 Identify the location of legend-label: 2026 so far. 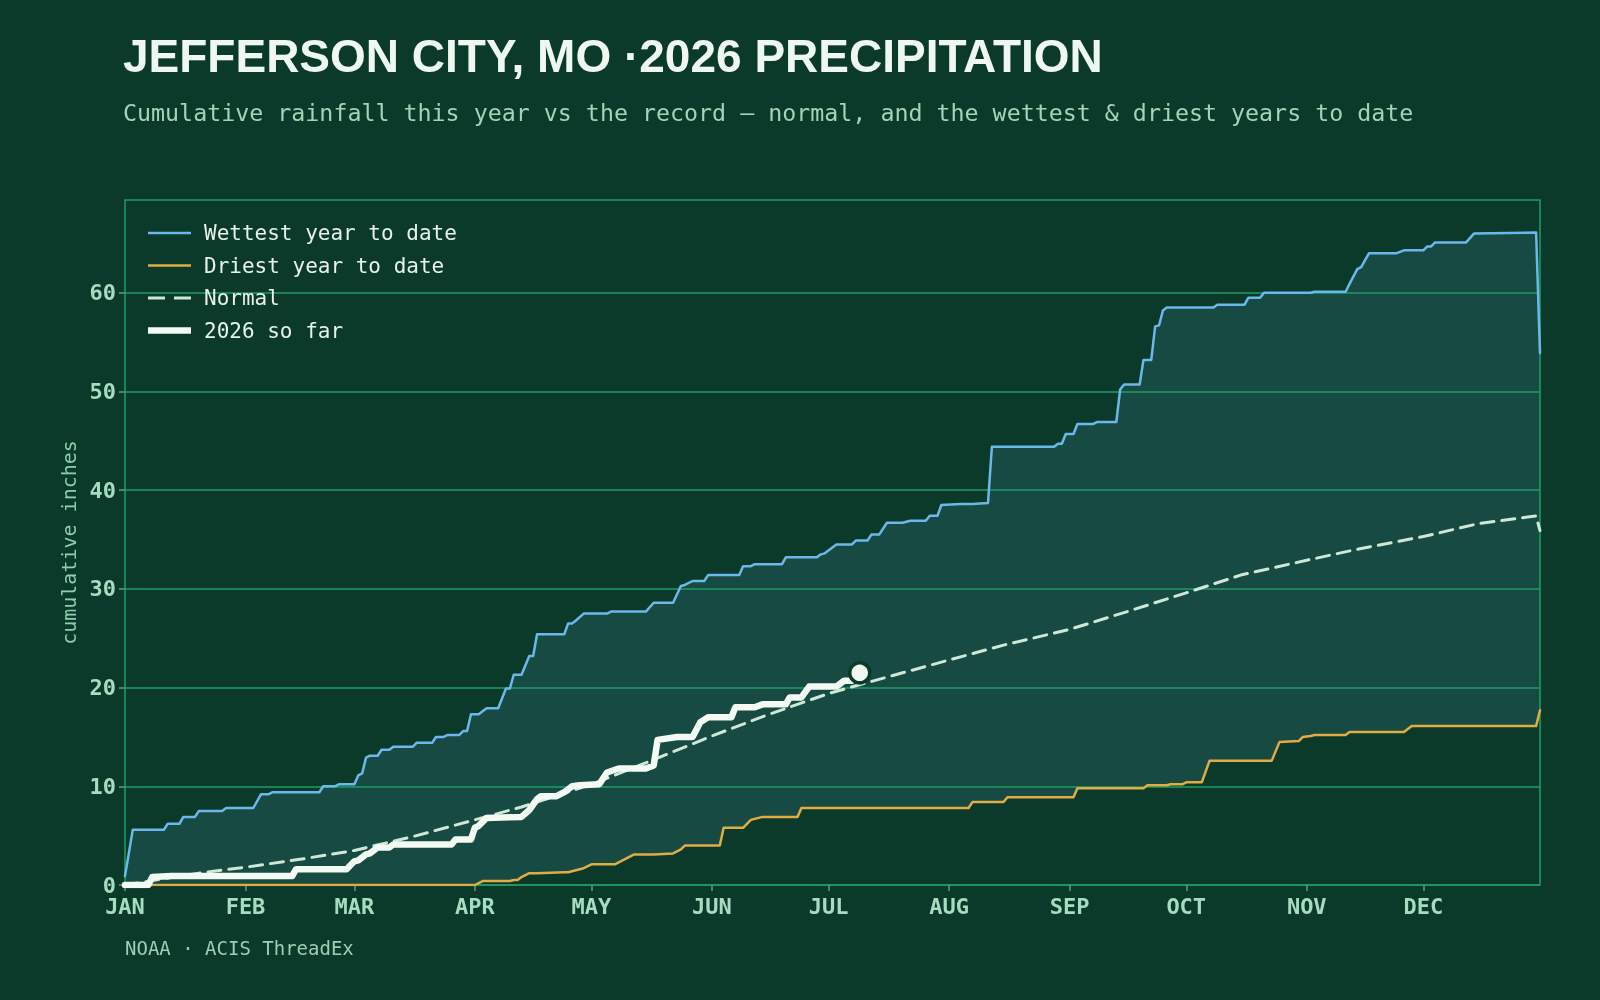
(274, 330).